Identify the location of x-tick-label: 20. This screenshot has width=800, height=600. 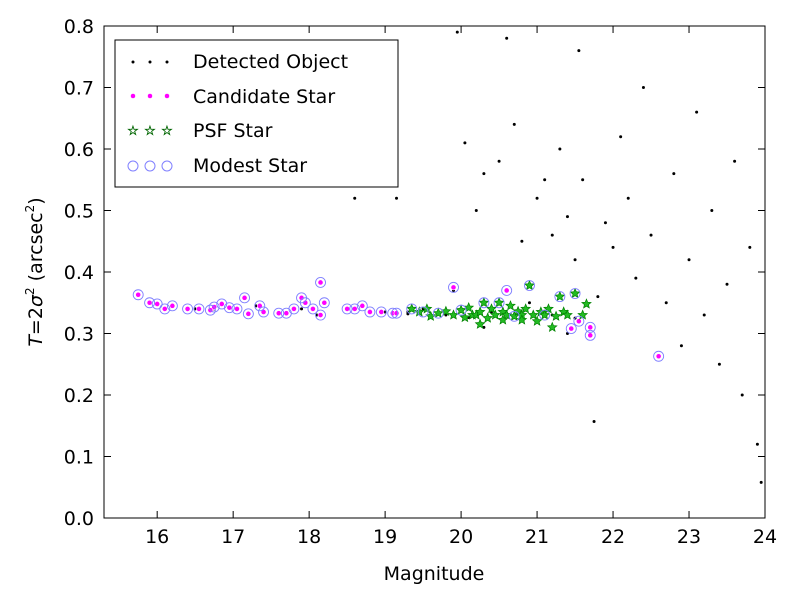
(461, 537).